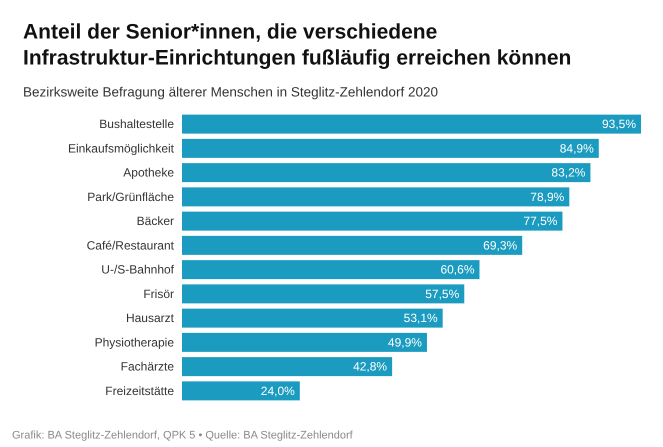 This screenshot has height=447, width=663. What do you see at coordinates (148, 173) in the screenshot?
I see `y-tick-label: Apotheke` at bounding box center [148, 173].